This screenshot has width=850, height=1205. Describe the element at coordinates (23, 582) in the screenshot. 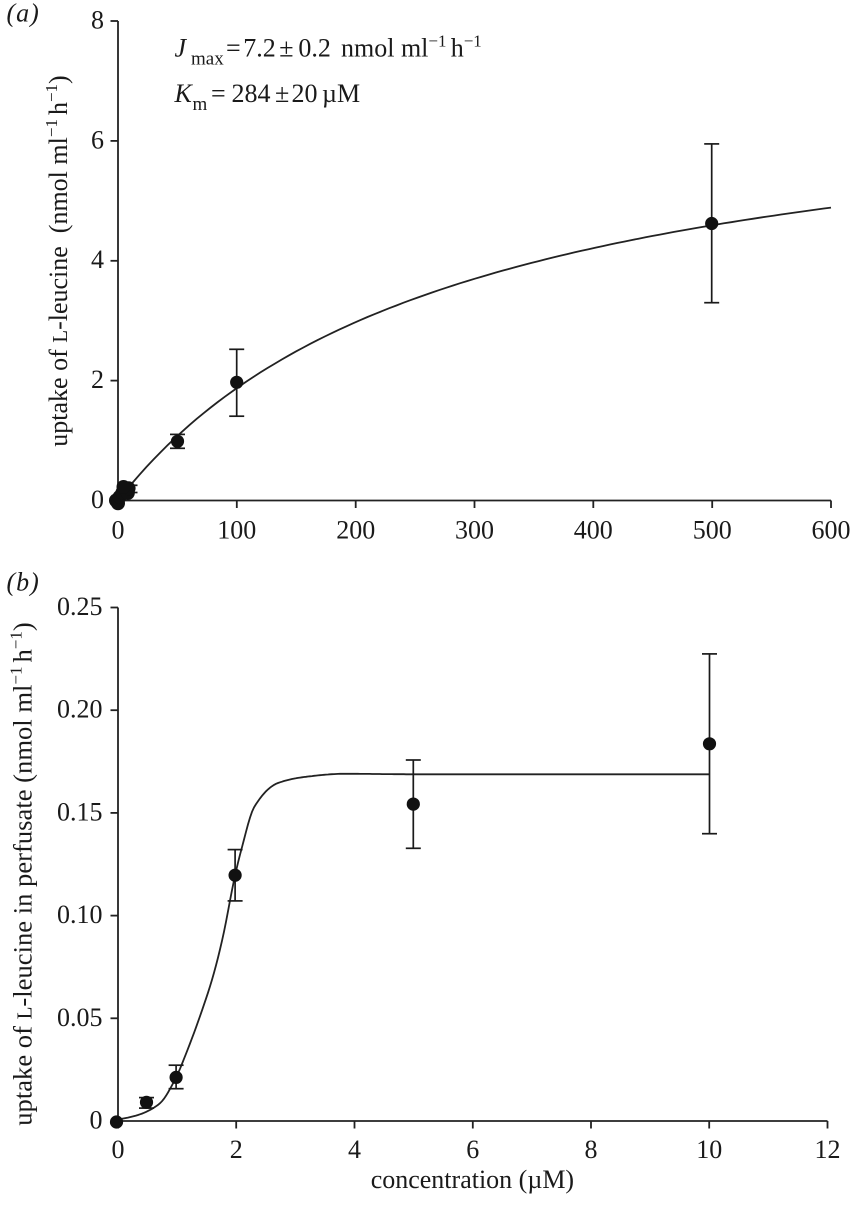

I see `svg-text: (b)` at that location.